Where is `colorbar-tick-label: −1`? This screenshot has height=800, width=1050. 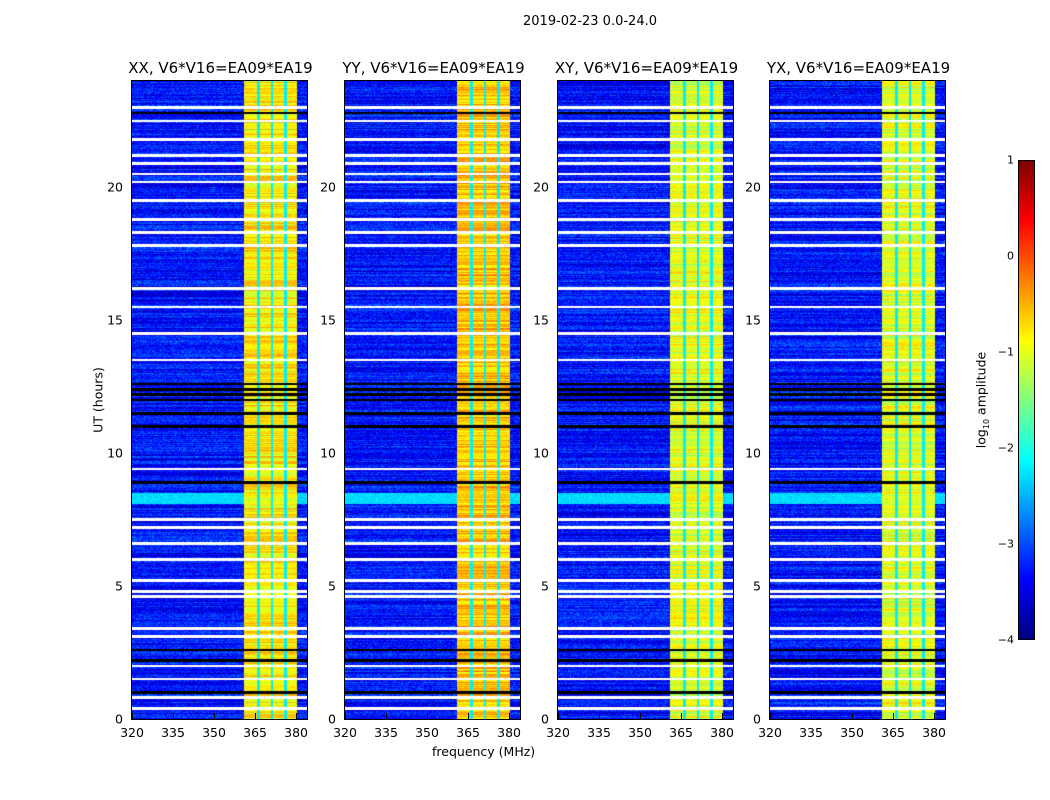 colorbar-tick-label: −1 is located at coordinates (1005, 352).